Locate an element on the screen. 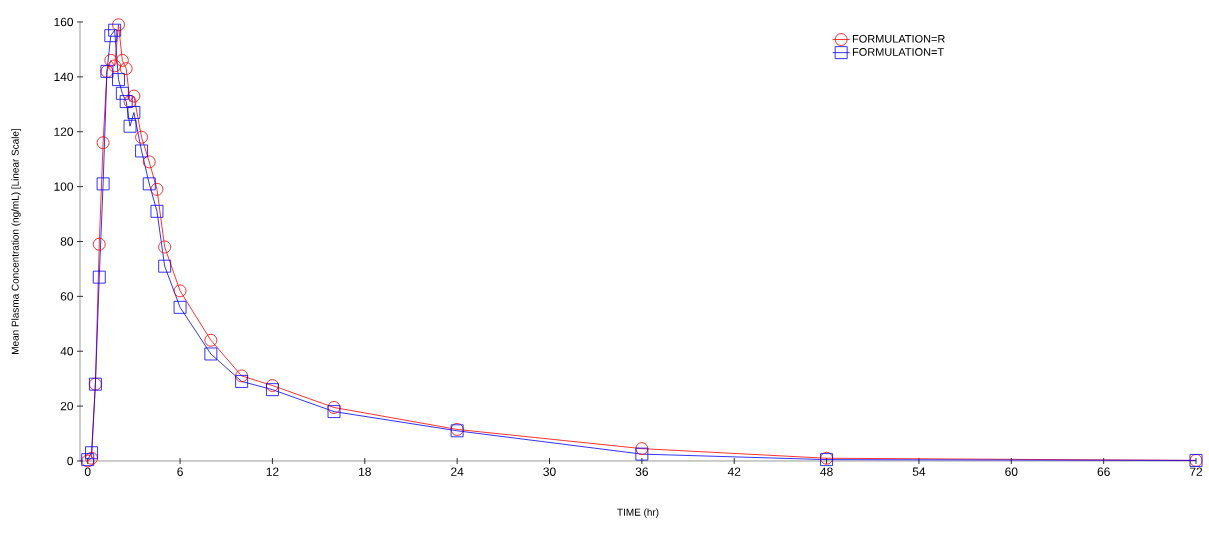 The width and height of the screenshot is (1209, 534). y-tick-label: 80 is located at coordinates (67, 241).